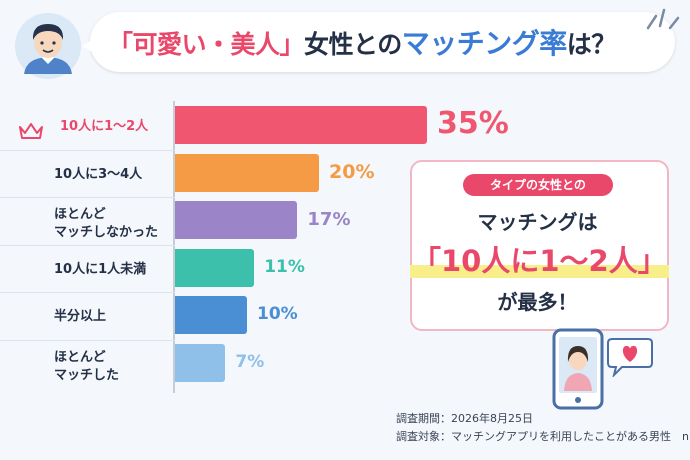 The width and height of the screenshot is (690, 460). I want to click on category-label-text: 10人に1〜2人, so click(104, 126).